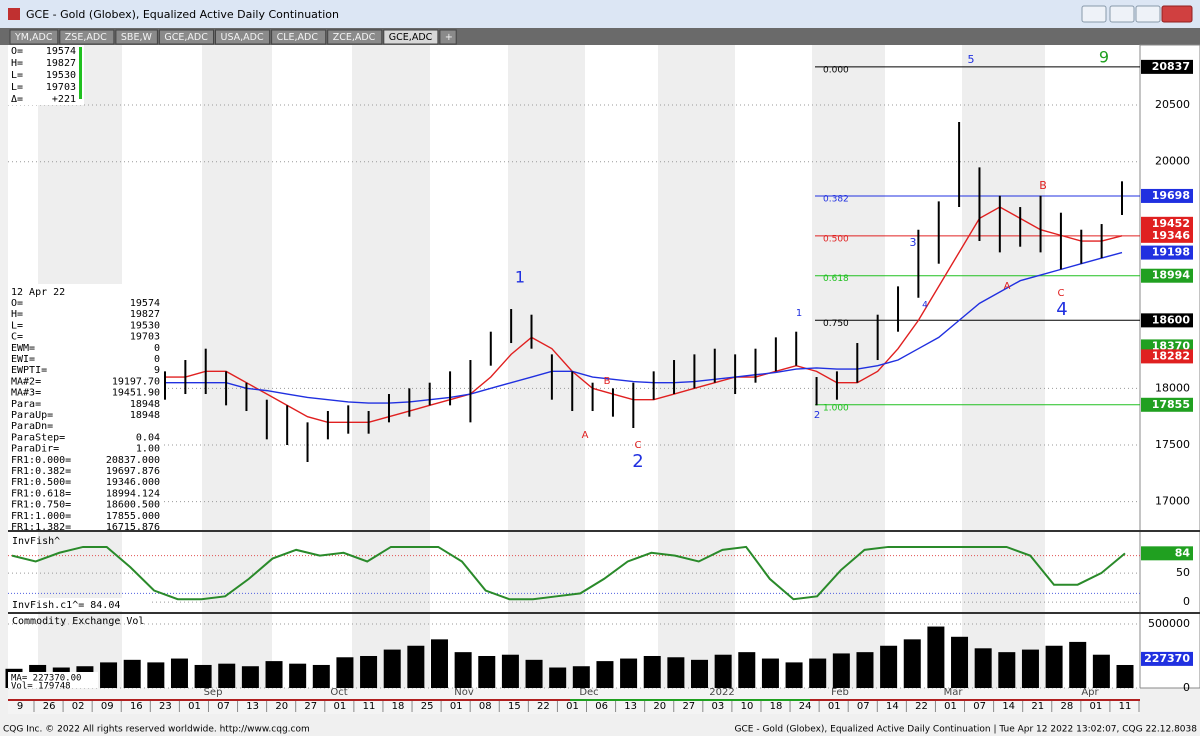 The image size is (1200, 740). Describe the element at coordinates (145, 303) in the screenshot. I see `info-value: 19574` at that location.